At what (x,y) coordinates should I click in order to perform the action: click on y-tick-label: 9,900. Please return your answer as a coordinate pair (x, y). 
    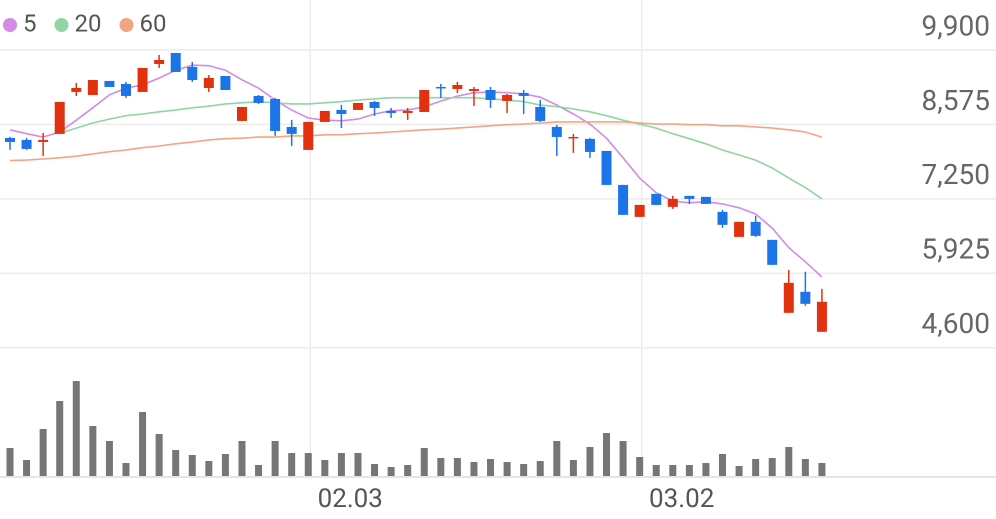
    Looking at the image, I should click on (956, 25).